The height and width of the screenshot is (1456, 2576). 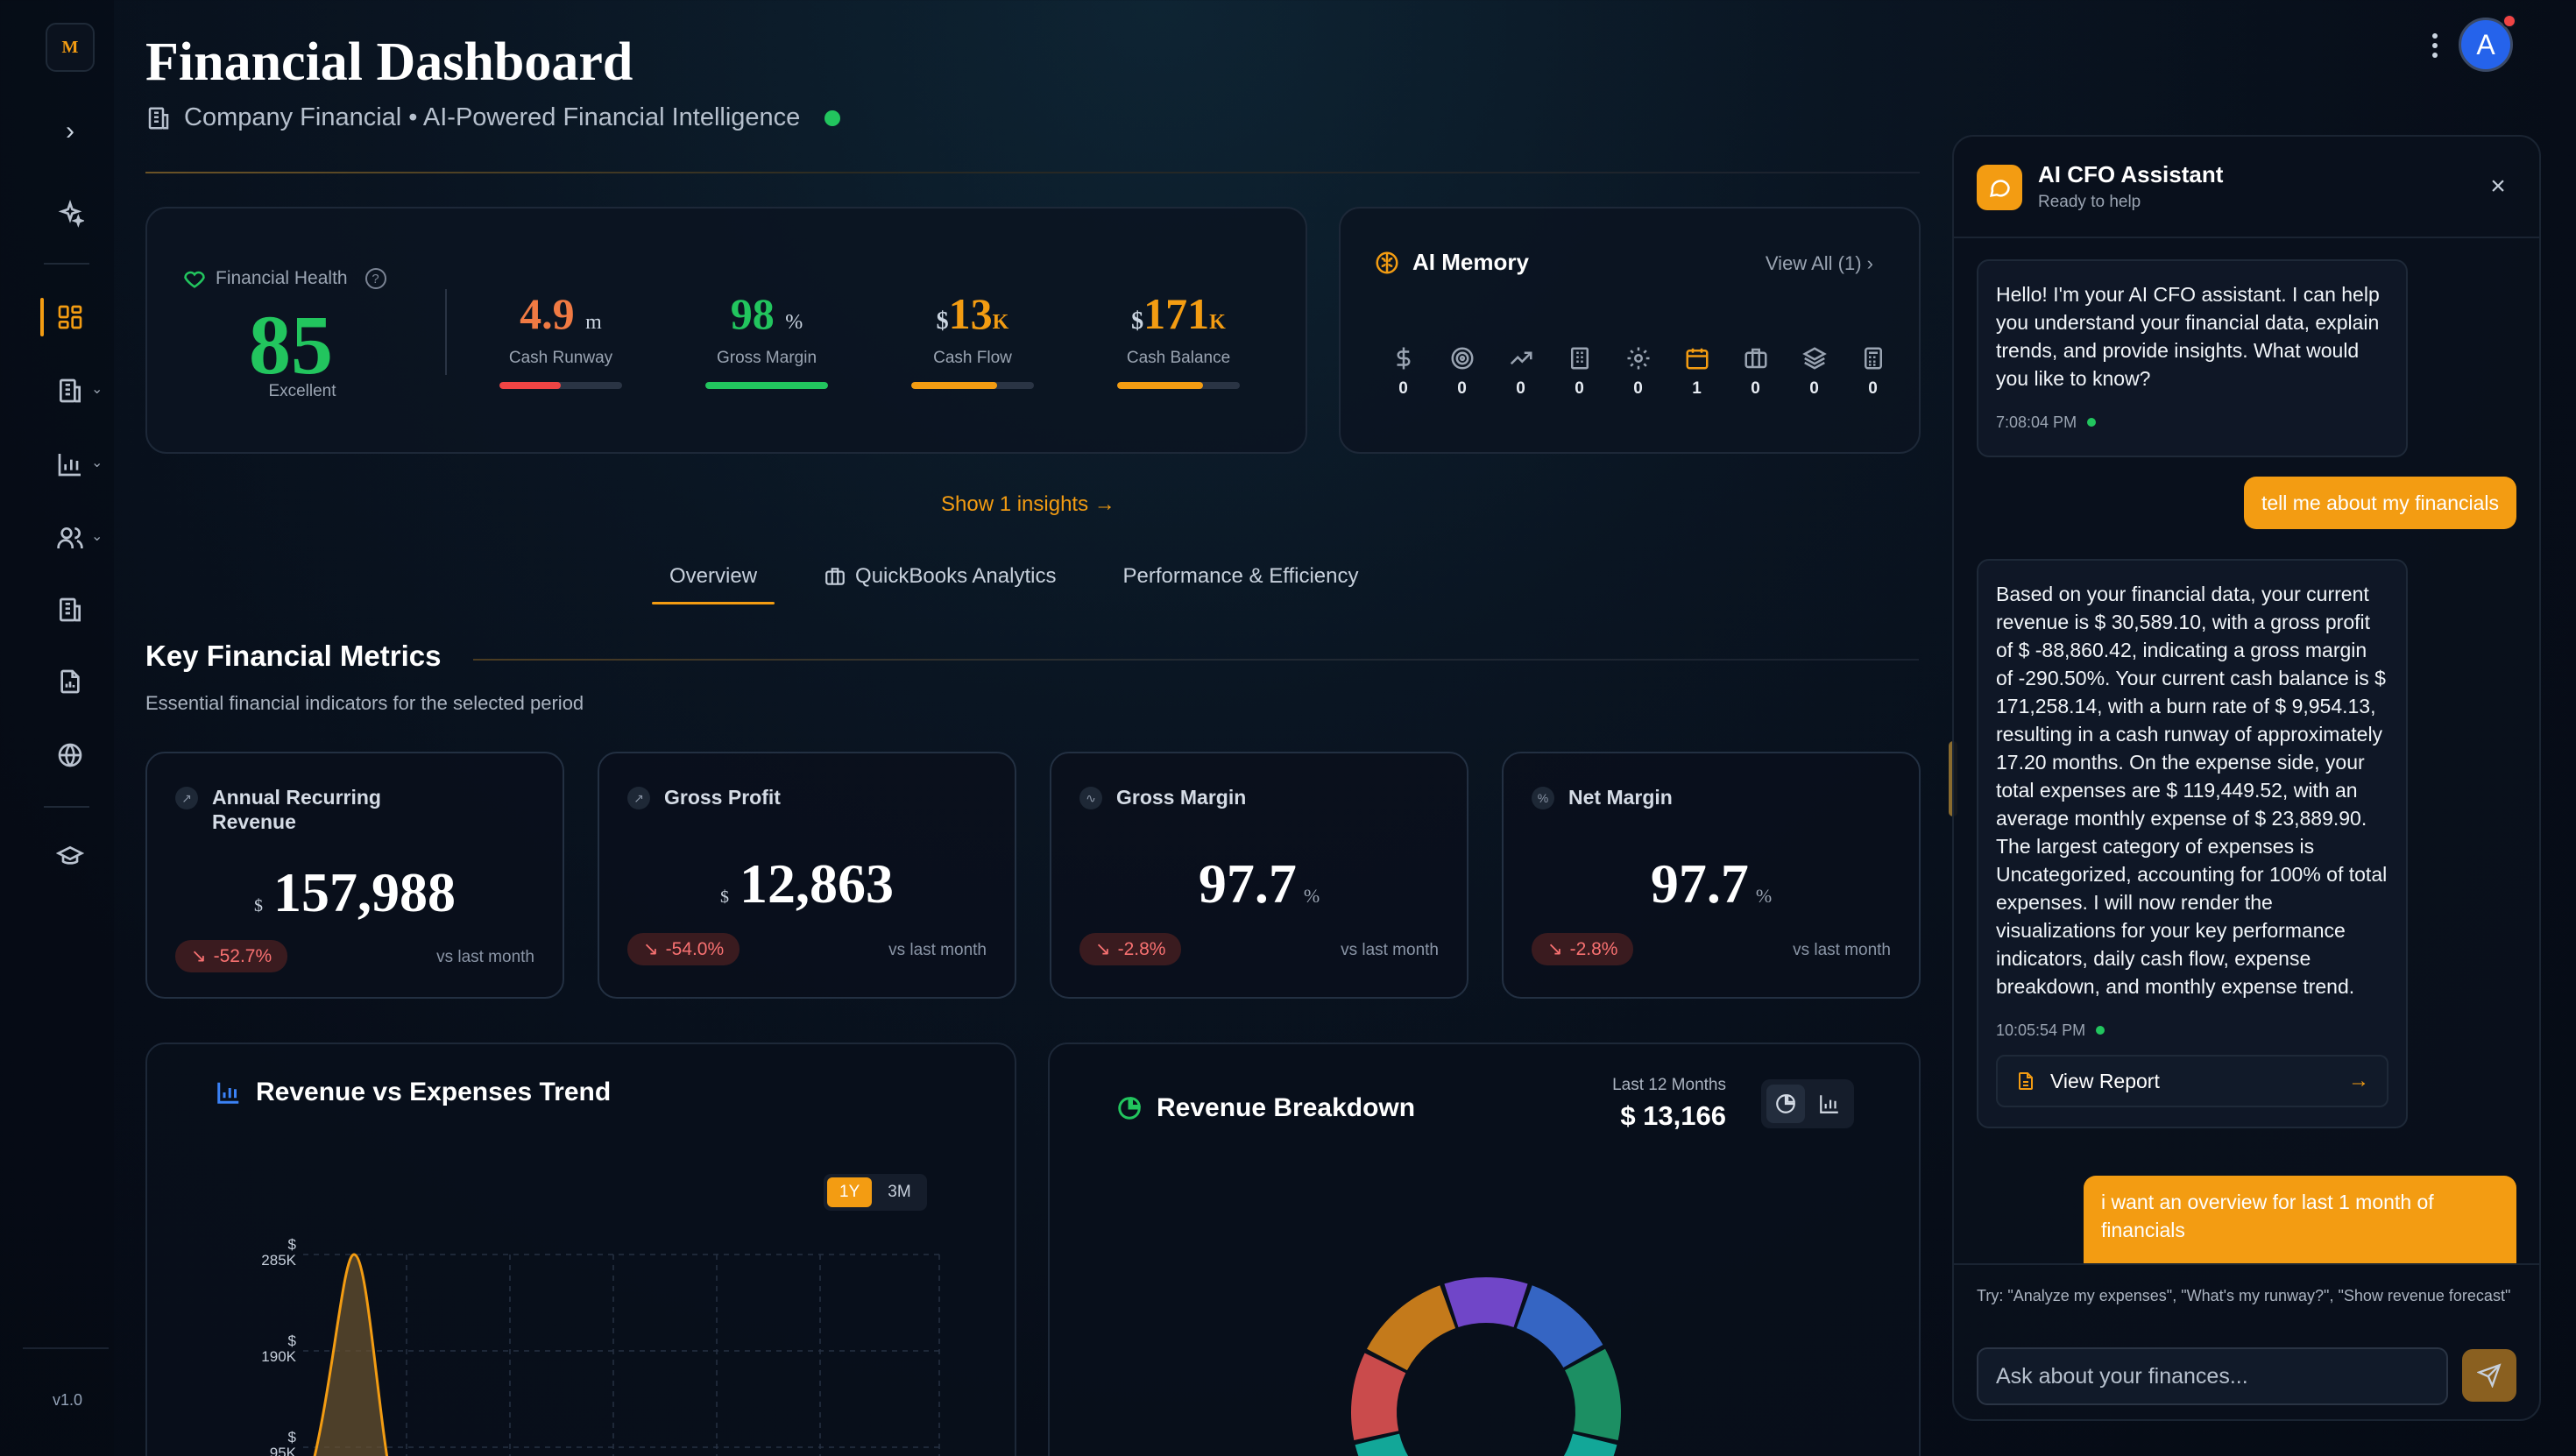 I want to click on file-chart-icon, so click(x=70, y=681).